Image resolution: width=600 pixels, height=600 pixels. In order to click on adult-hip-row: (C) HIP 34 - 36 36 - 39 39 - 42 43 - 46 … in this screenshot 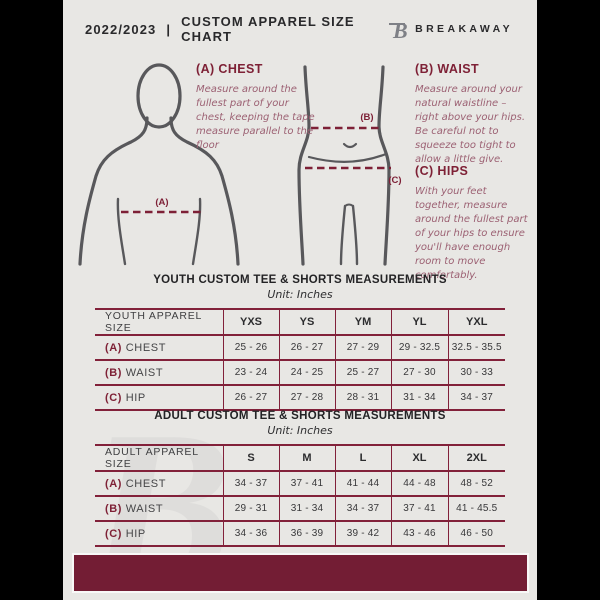, I will do `click(300, 533)`.